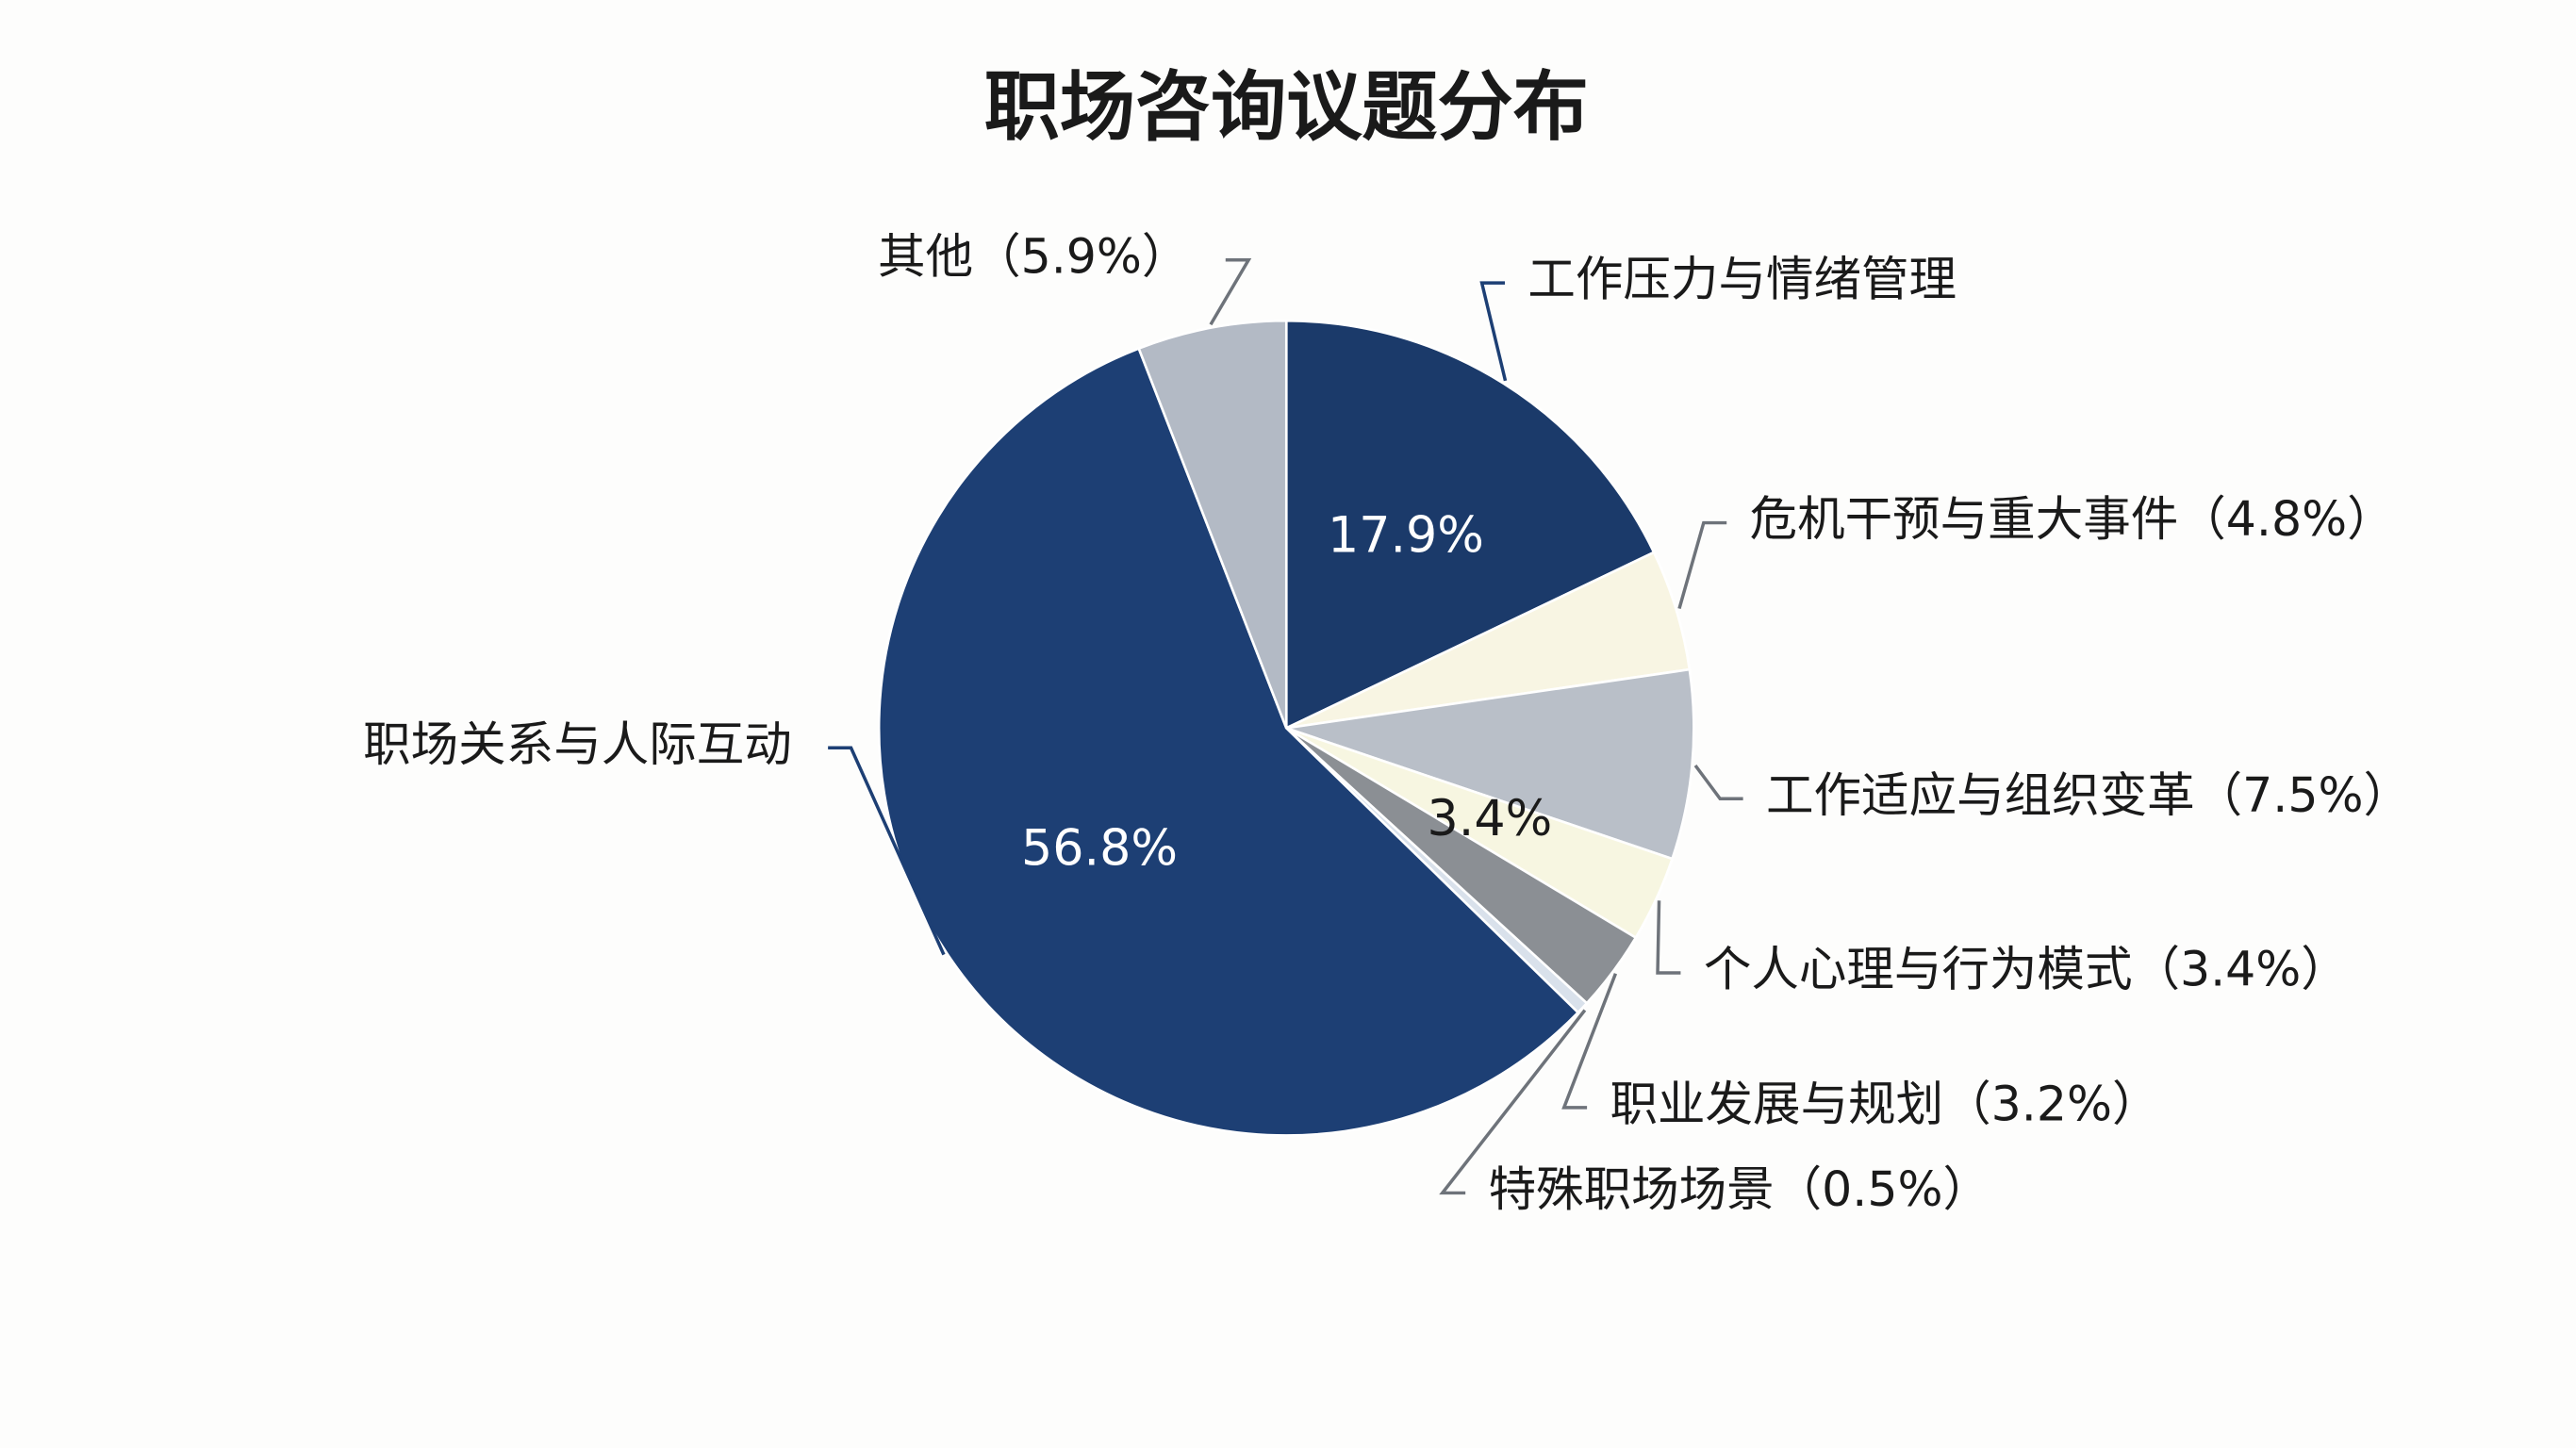 The image size is (2576, 1448). Describe the element at coordinates (2072, 519) in the screenshot. I see `slice-label: 危机干预与重大事件（4.8%）` at that location.